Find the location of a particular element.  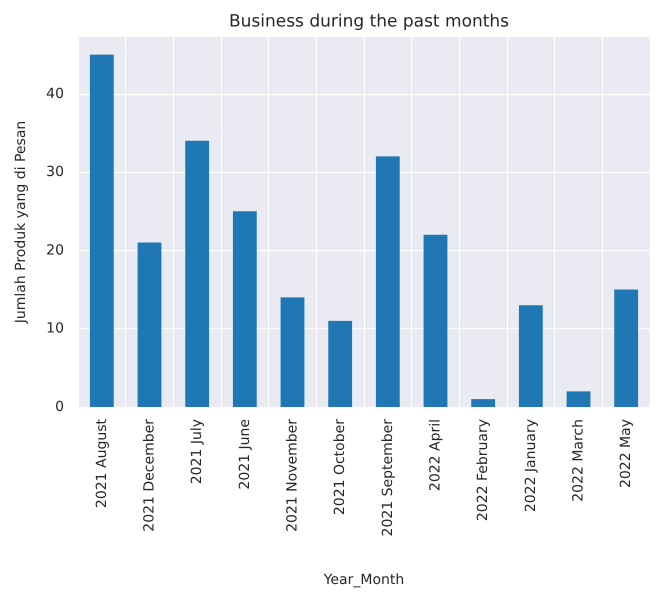

x-tick-label: 2021 November is located at coordinates (292, 475).